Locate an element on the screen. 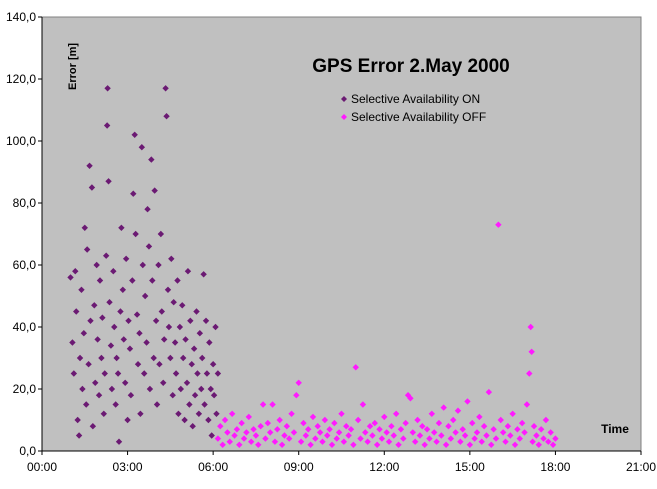 The image size is (657, 489). x-axis-label: Time is located at coordinates (615, 429).